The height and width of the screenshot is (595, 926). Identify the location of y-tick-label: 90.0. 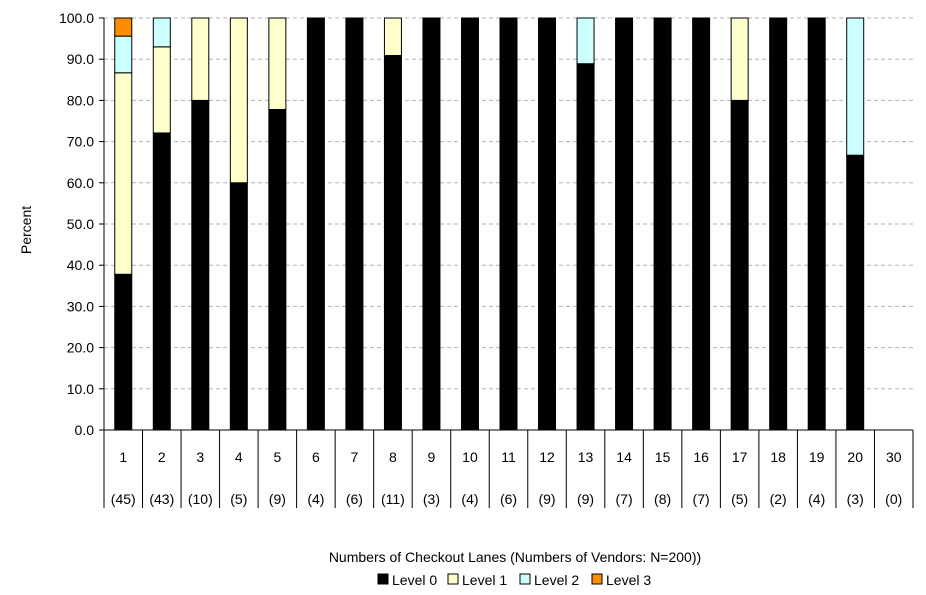
(80, 59).